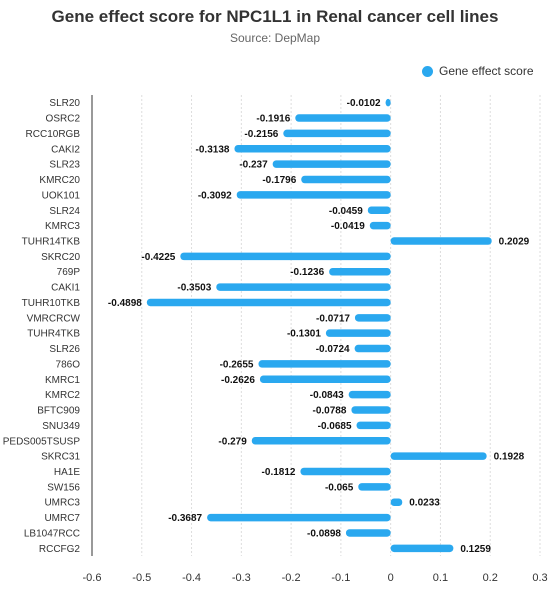 Image resolution: width=550 pixels, height=595 pixels. I want to click on data-label: -0.0685, so click(335, 426).